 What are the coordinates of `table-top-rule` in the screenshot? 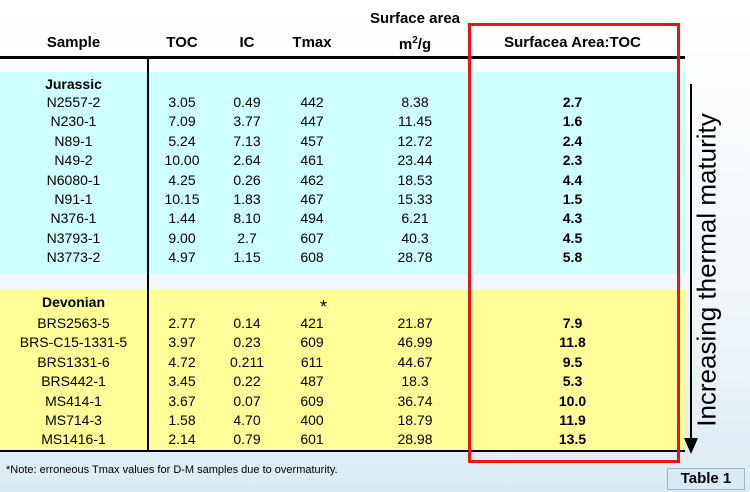 It's located at (342, 57).